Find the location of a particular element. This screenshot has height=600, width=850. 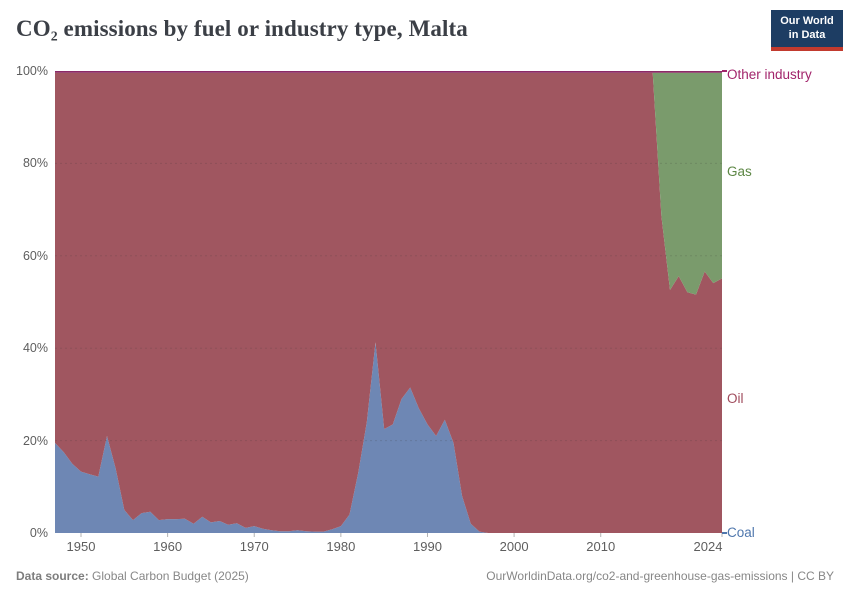

y-tick-label: 20% is located at coordinates (35, 440).